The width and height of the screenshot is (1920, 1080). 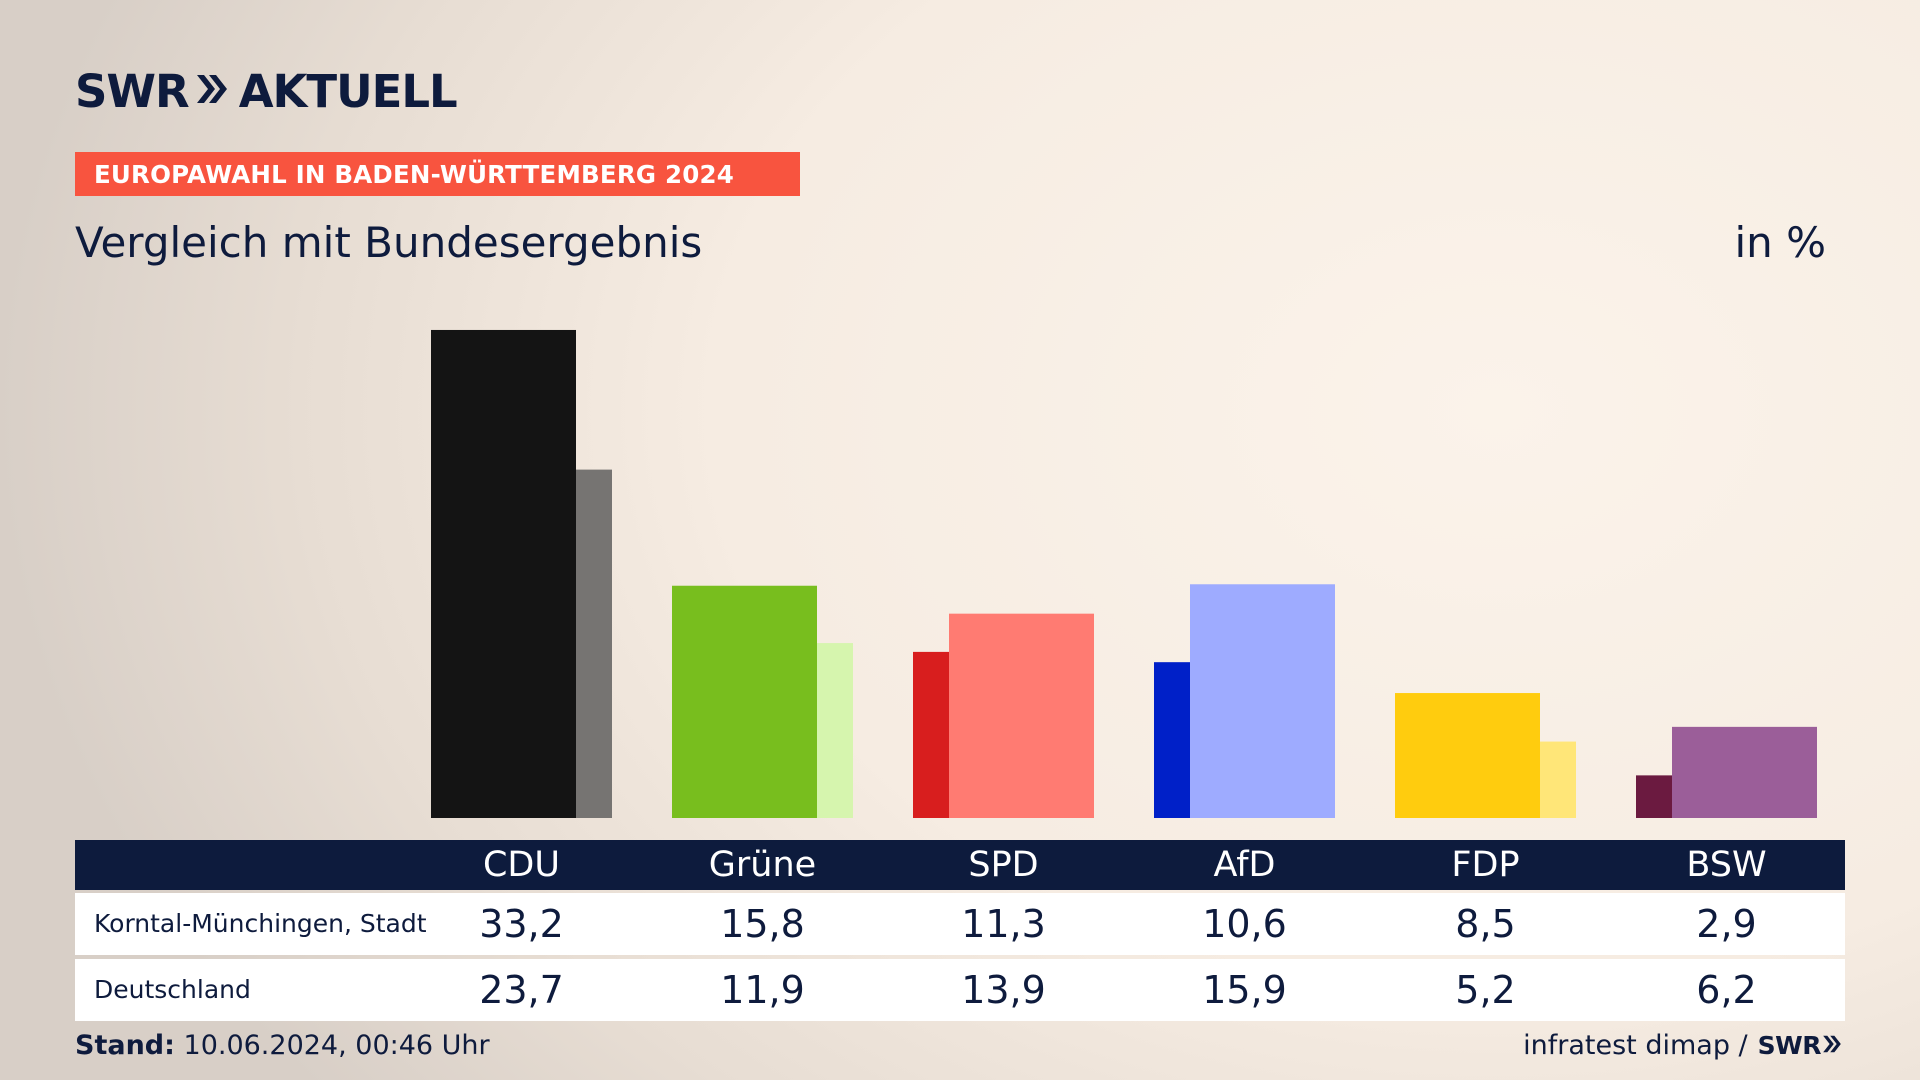 I want to click on value-national-grne: 11,9, so click(x=762, y=990).